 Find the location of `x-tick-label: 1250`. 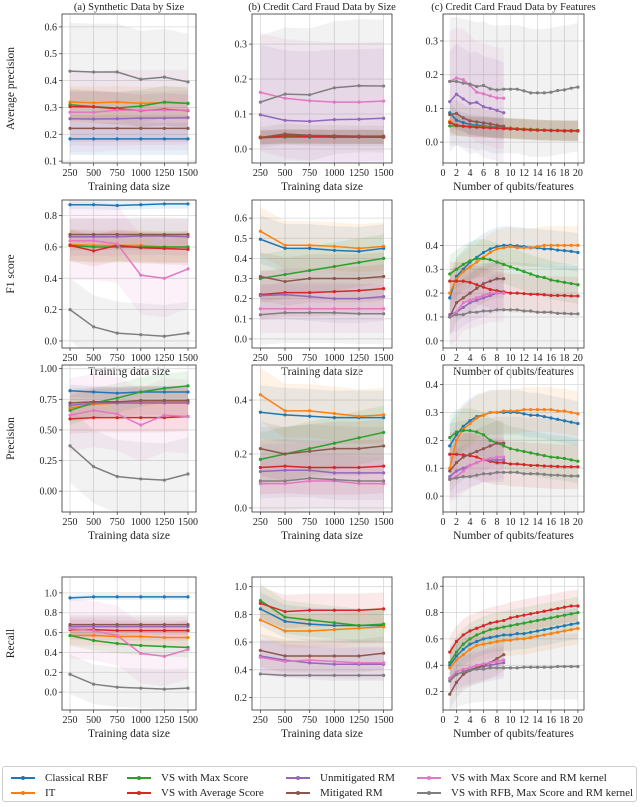

x-tick-label: 1250 is located at coordinates (359, 358).